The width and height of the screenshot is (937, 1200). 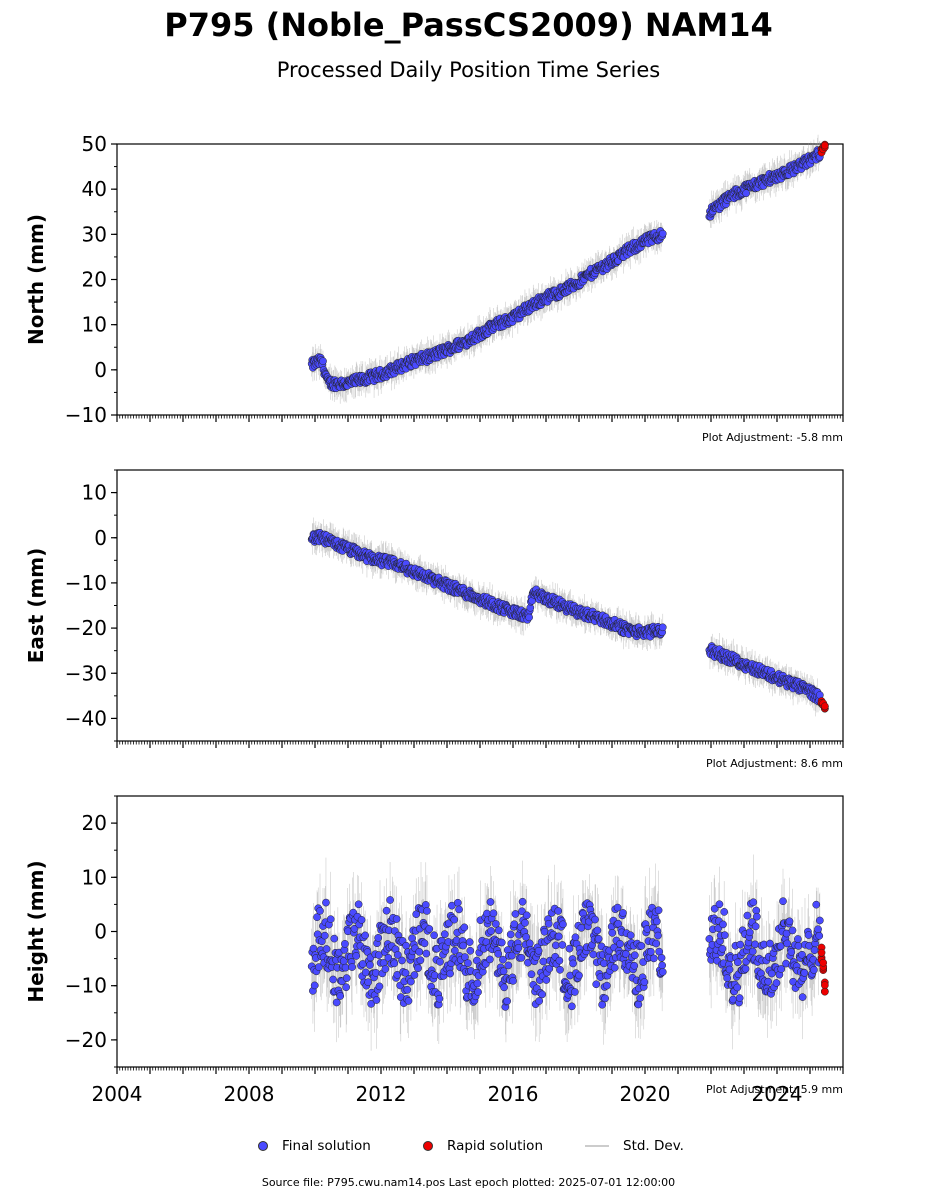 I want to click on north-ylabel: North (mm), so click(x=36, y=279).